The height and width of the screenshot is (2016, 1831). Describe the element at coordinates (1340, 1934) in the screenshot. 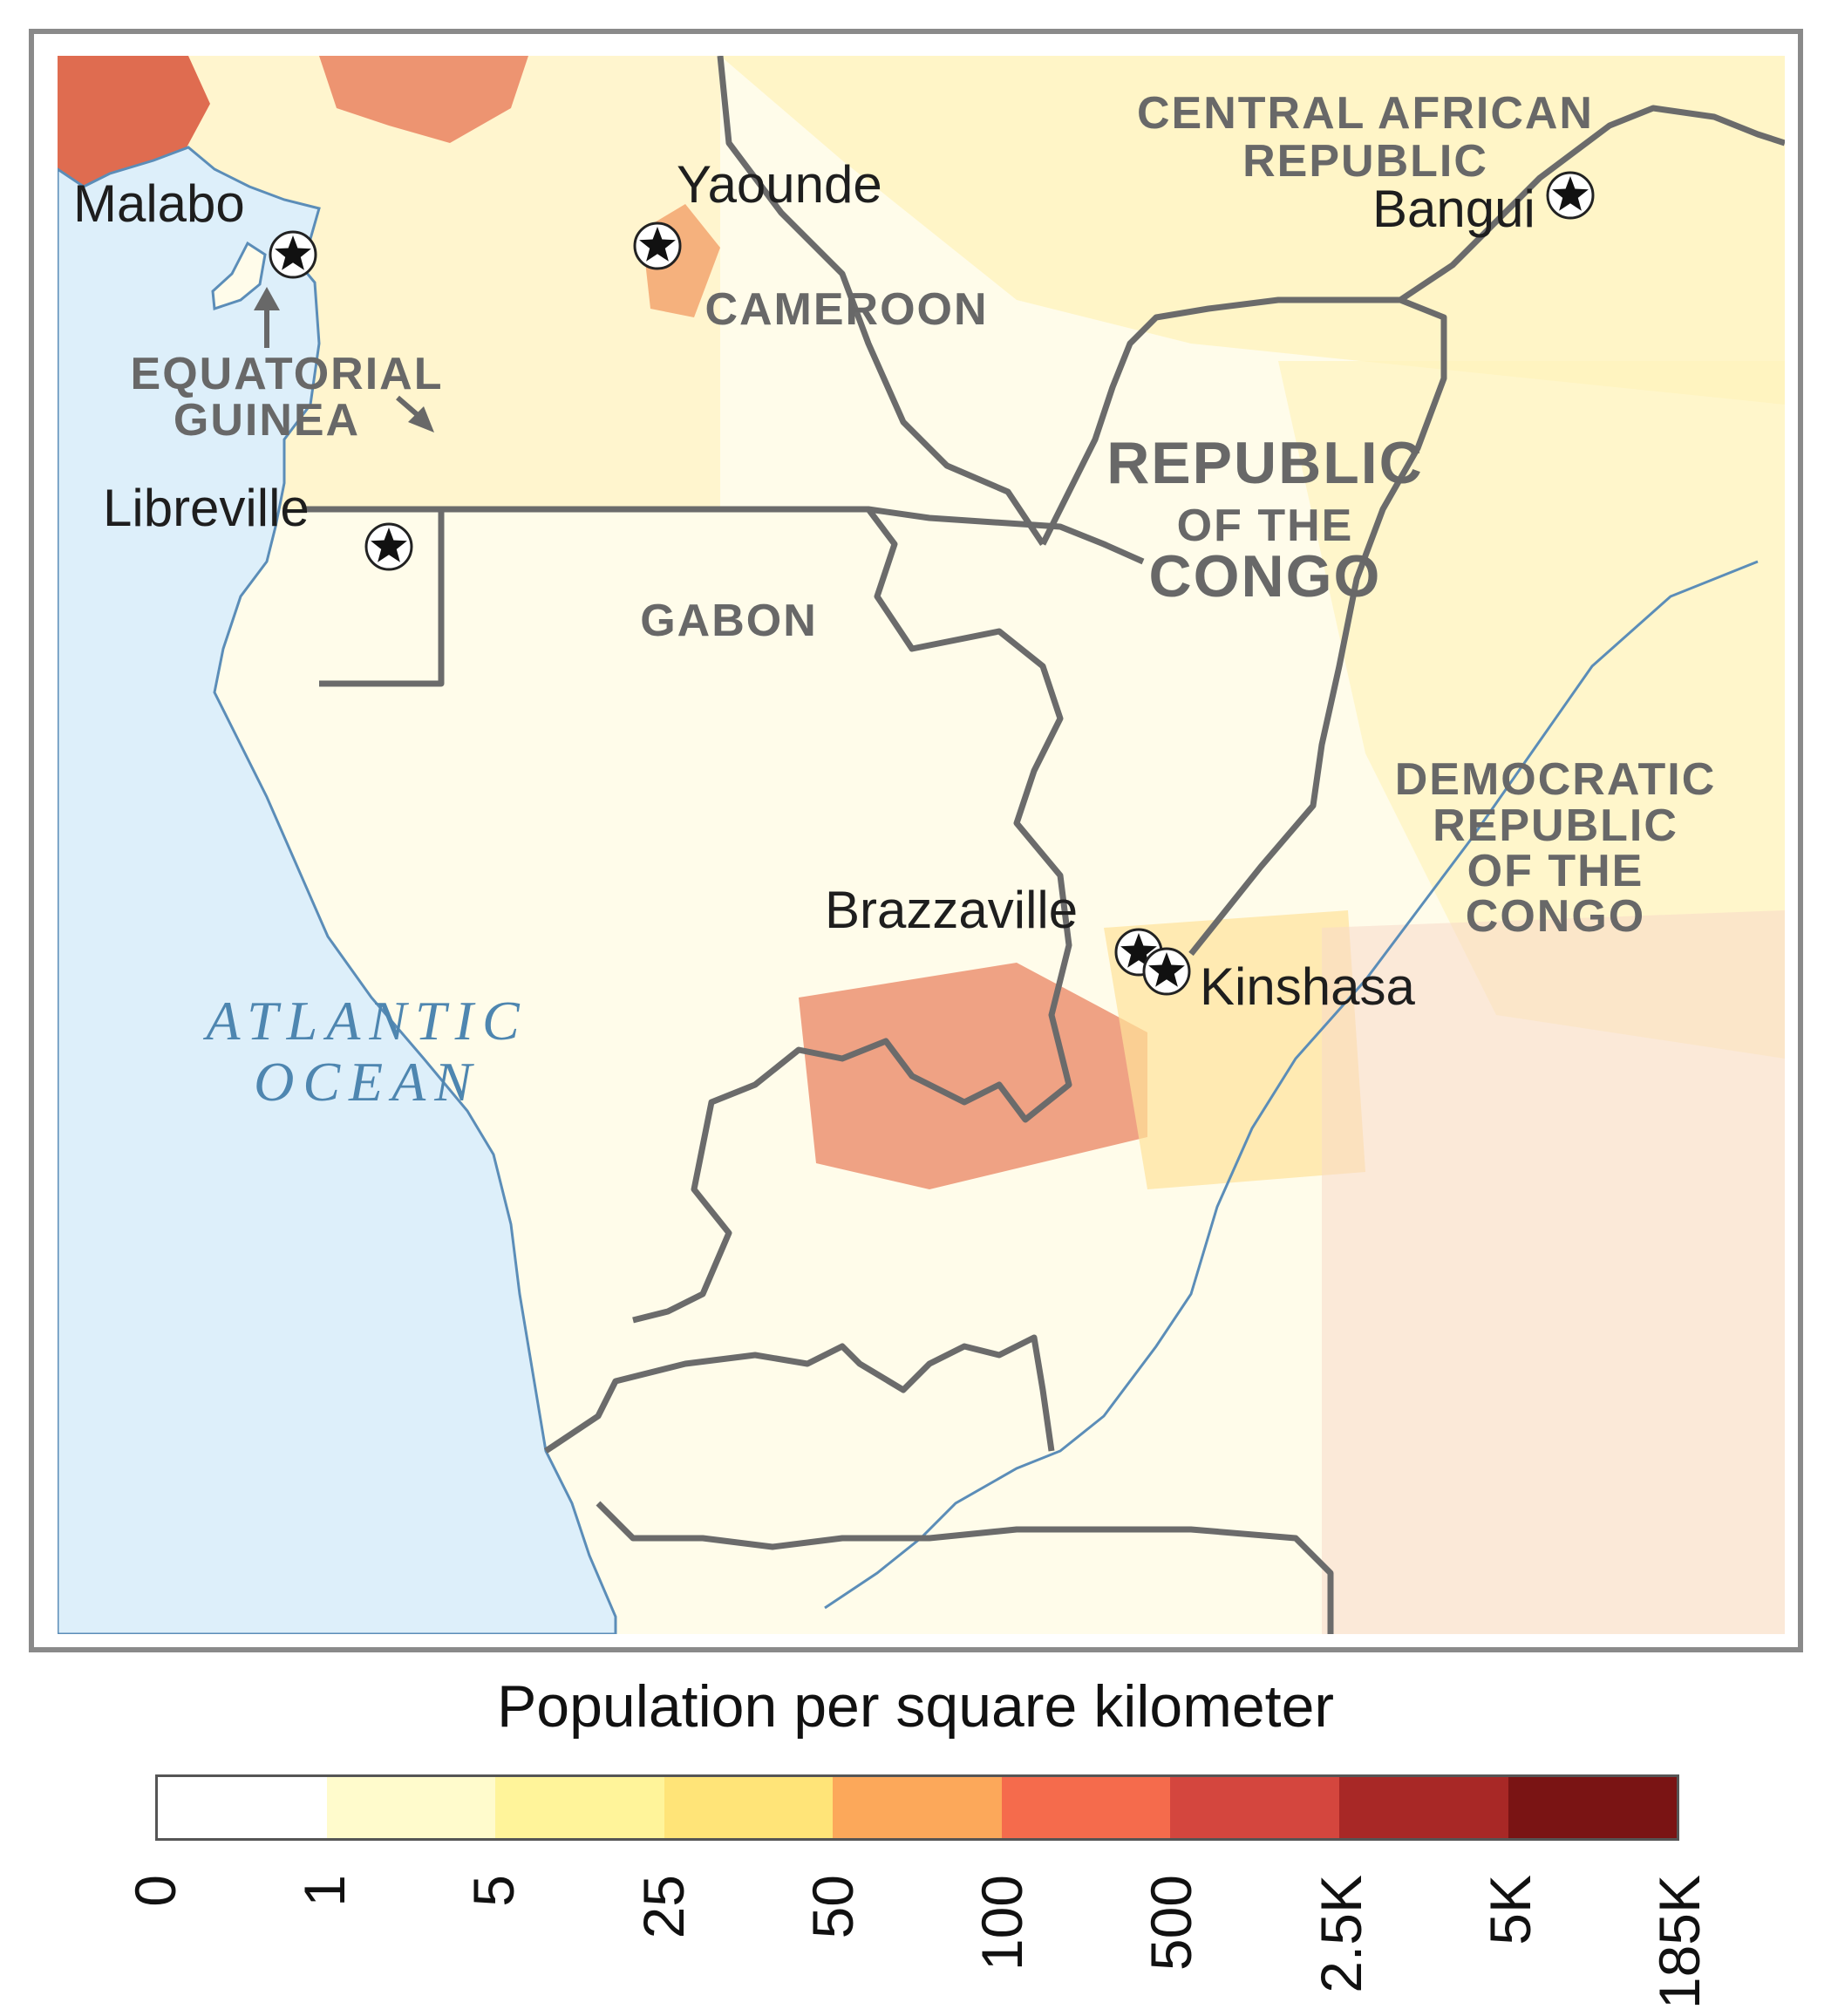

I see `legend-tick-label: 2.5K` at that location.